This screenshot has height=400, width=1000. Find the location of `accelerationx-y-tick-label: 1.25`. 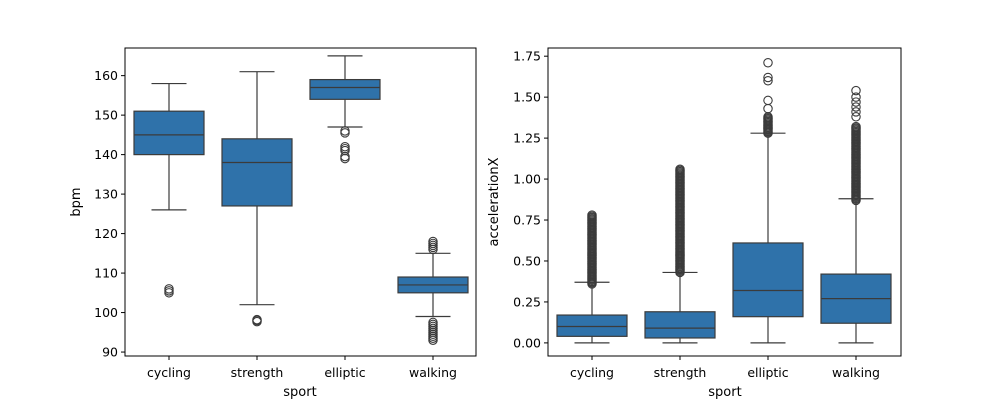

accelerationx-y-tick-label: 1.25 is located at coordinates (527, 138).